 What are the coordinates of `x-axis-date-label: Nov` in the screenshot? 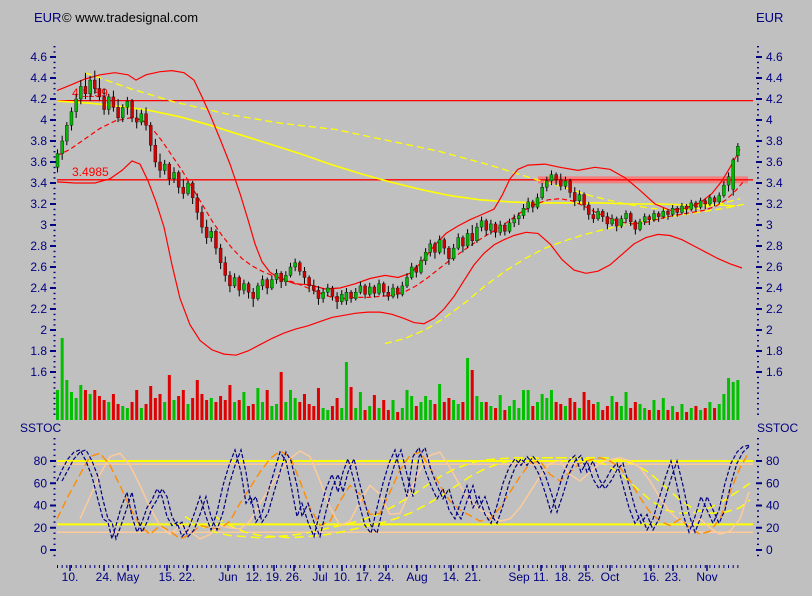 It's located at (706, 577).